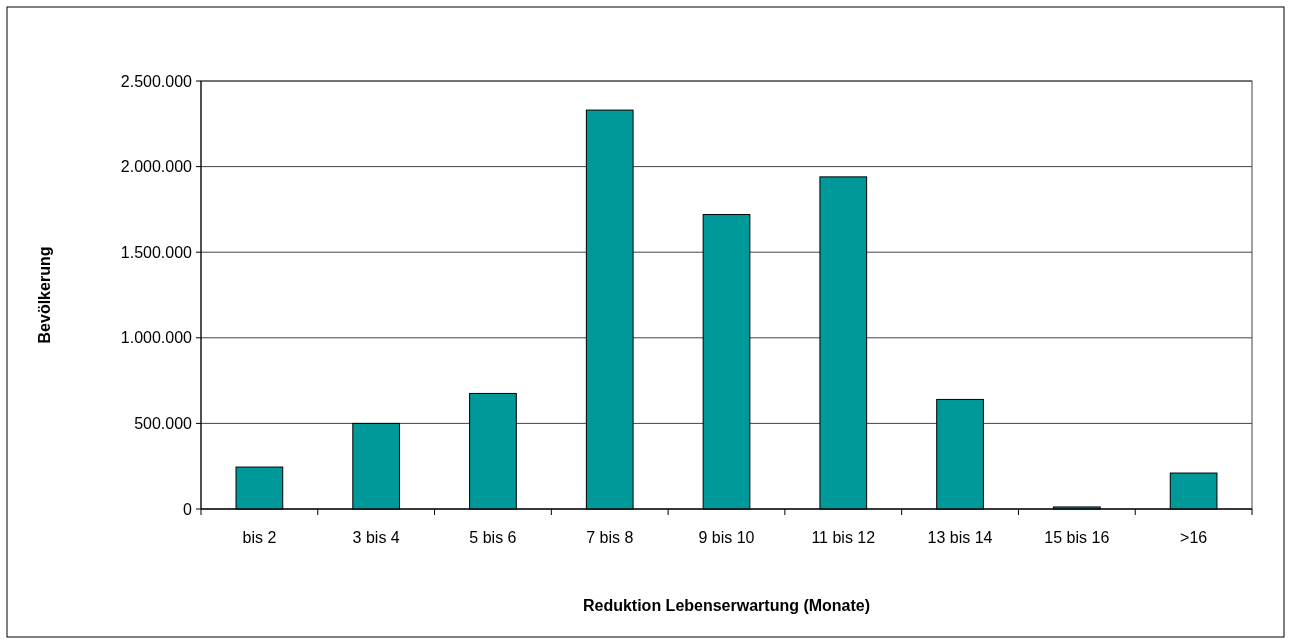 The width and height of the screenshot is (1291, 644). What do you see at coordinates (1077, 537) in the screenshot?
I see `x-tick-label: 15 bis 16` at bounding box center [1077, 537].